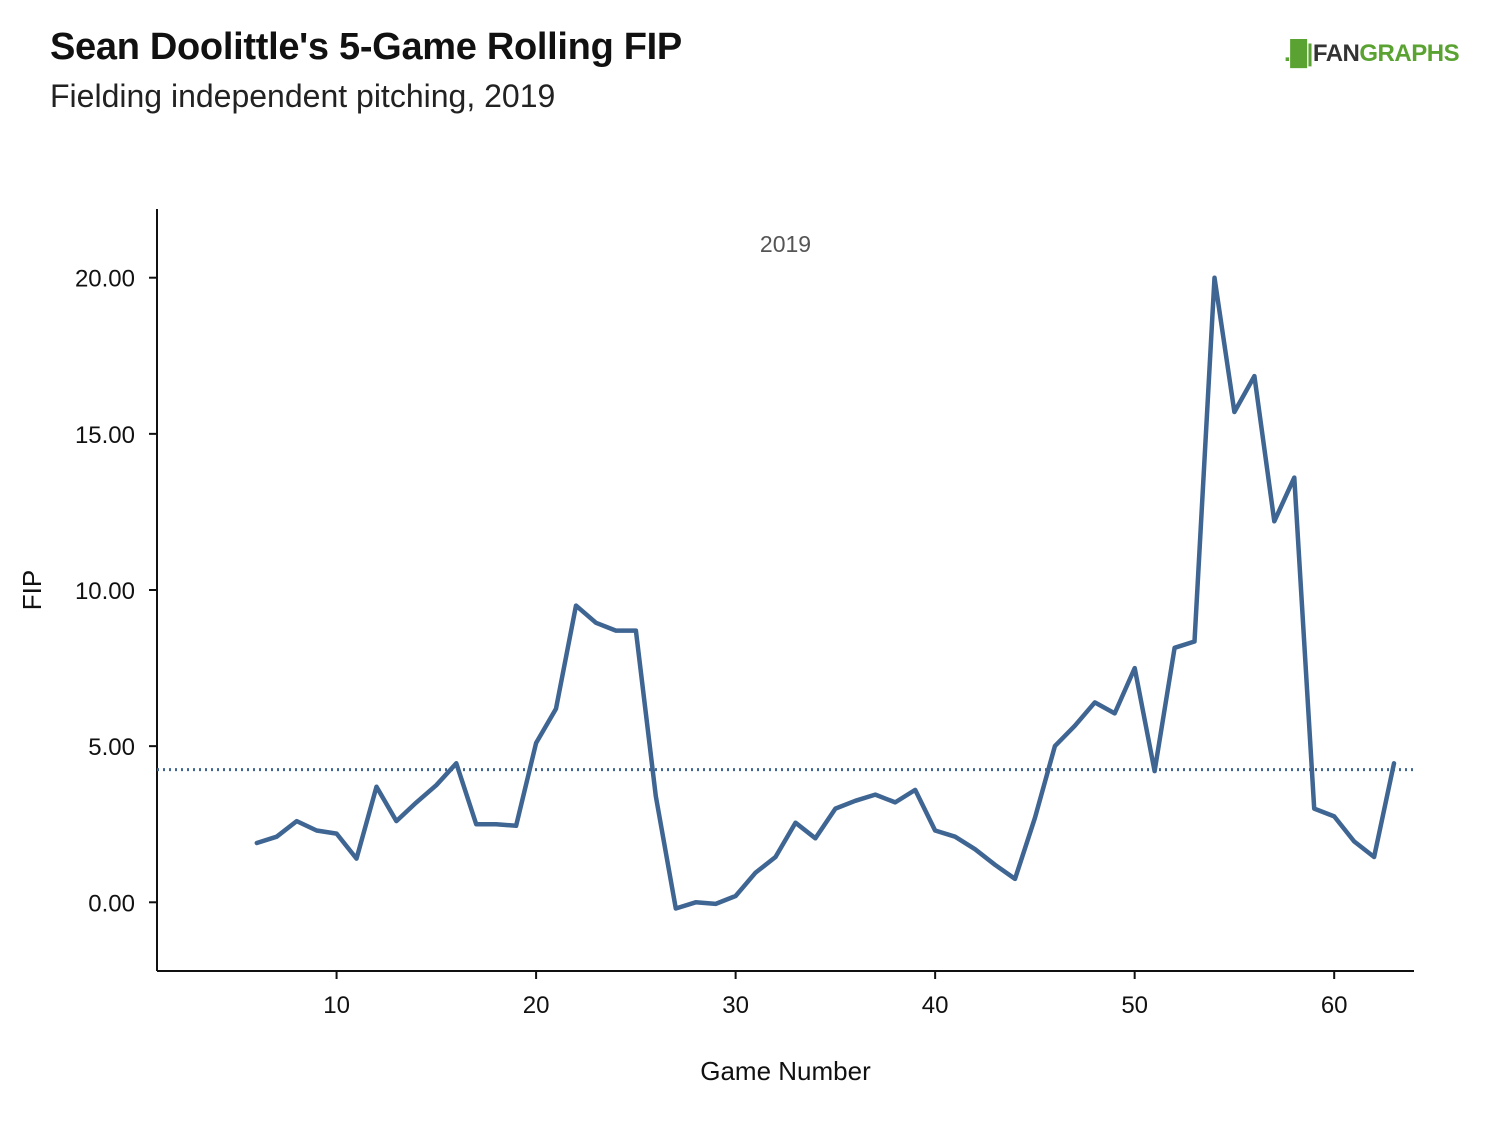 This screenshot has height=1132, width=1502. Describe the element at coordinates (111, 747) in the screenshot. I see `y-tick-label: 5.00` at that location.